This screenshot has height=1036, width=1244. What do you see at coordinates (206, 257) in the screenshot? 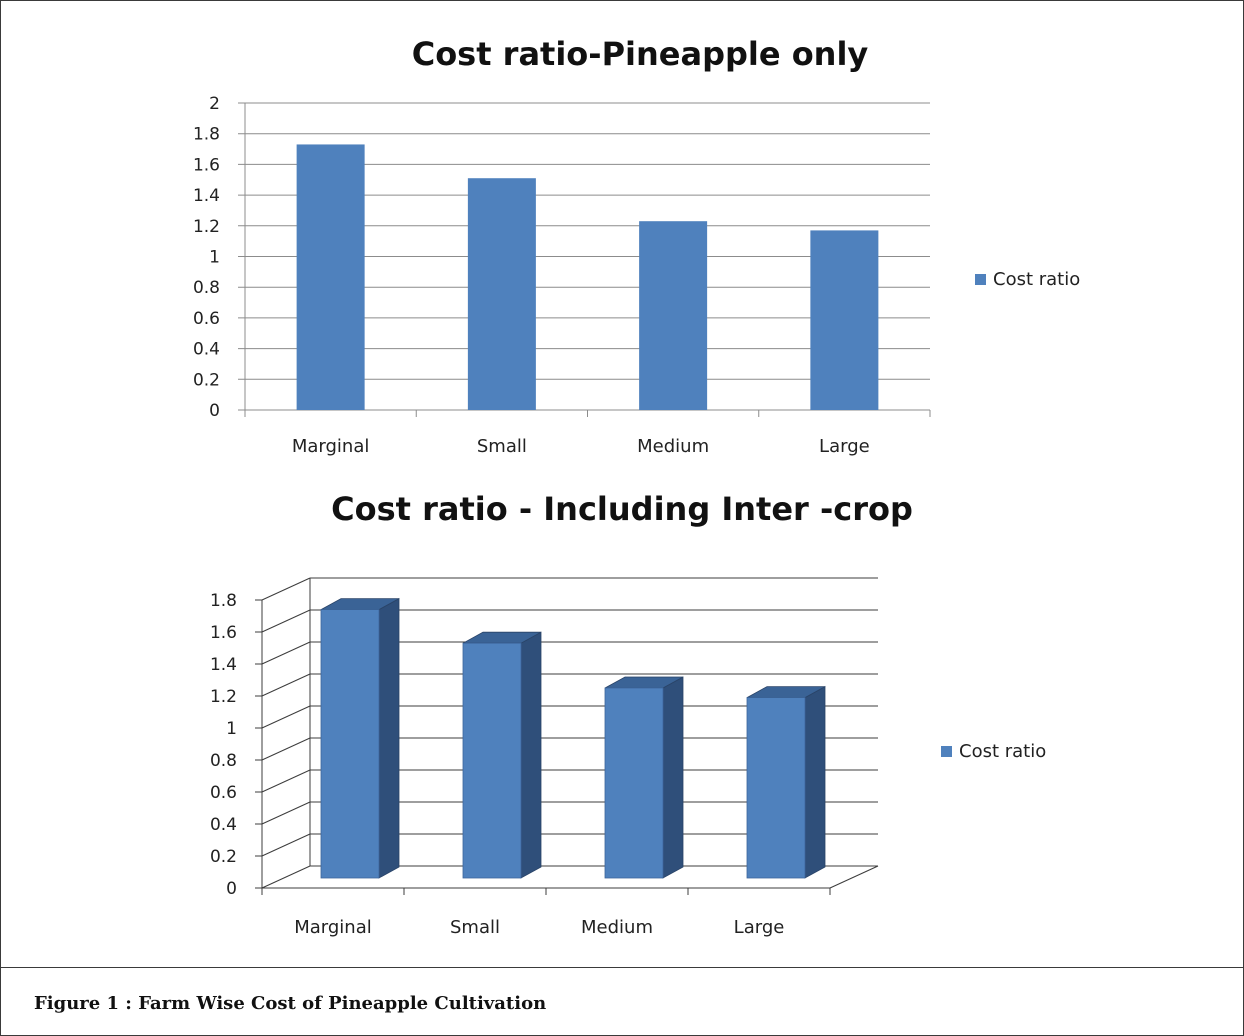
I see `y-tick-labels: 0 0.2 0.4 0.6 0.8 1 1.2 1.4 1.6 1.8 2` at bounding box center [206, 257].